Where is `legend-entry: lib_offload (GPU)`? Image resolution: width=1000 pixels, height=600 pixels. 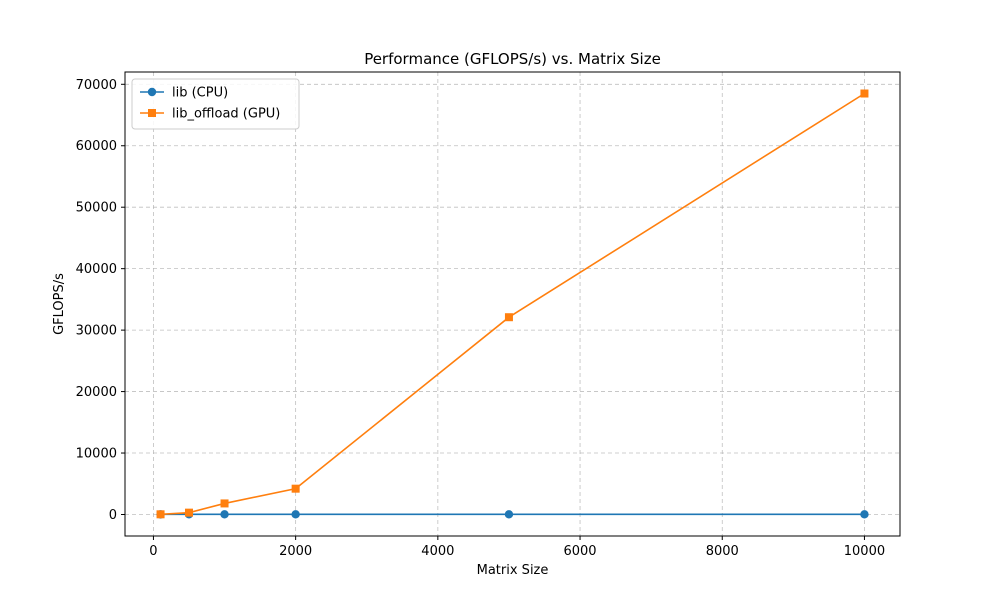
legend-entry: lib_offload (GPU) is located at coordinates (210, 114).